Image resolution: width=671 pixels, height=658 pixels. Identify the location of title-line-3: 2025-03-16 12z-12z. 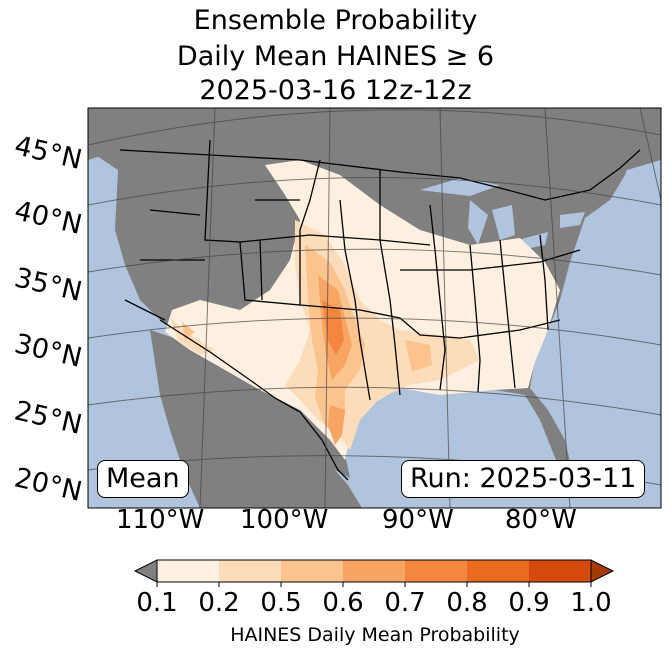
(335, 90).